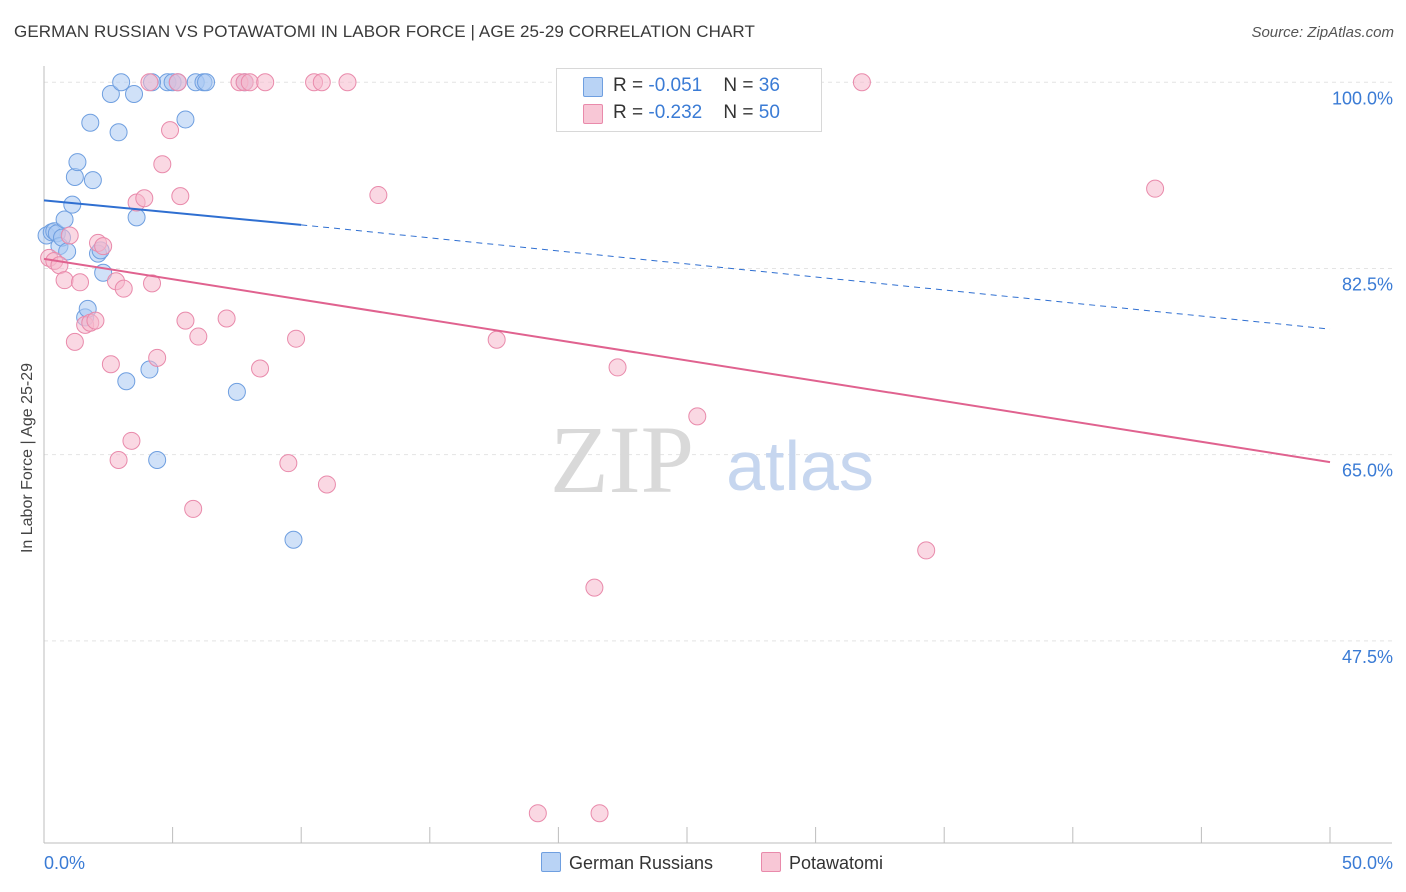 Image resolution: width=1406 pixels, height=892 pixels. What do you see at coordinates (689, 100) in the screenshot?
I see `correlation-legend: R = -0.051 N = 36 R = -0.232 N = 50` at bounding box center [689, 100].